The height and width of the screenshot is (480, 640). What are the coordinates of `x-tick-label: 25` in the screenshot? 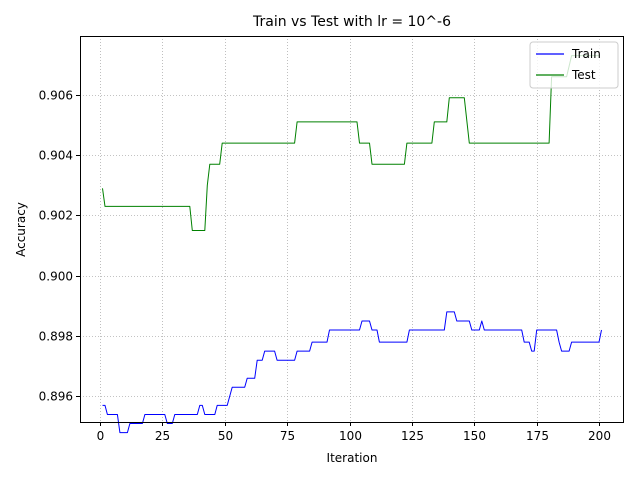 It's located at (162, 436).